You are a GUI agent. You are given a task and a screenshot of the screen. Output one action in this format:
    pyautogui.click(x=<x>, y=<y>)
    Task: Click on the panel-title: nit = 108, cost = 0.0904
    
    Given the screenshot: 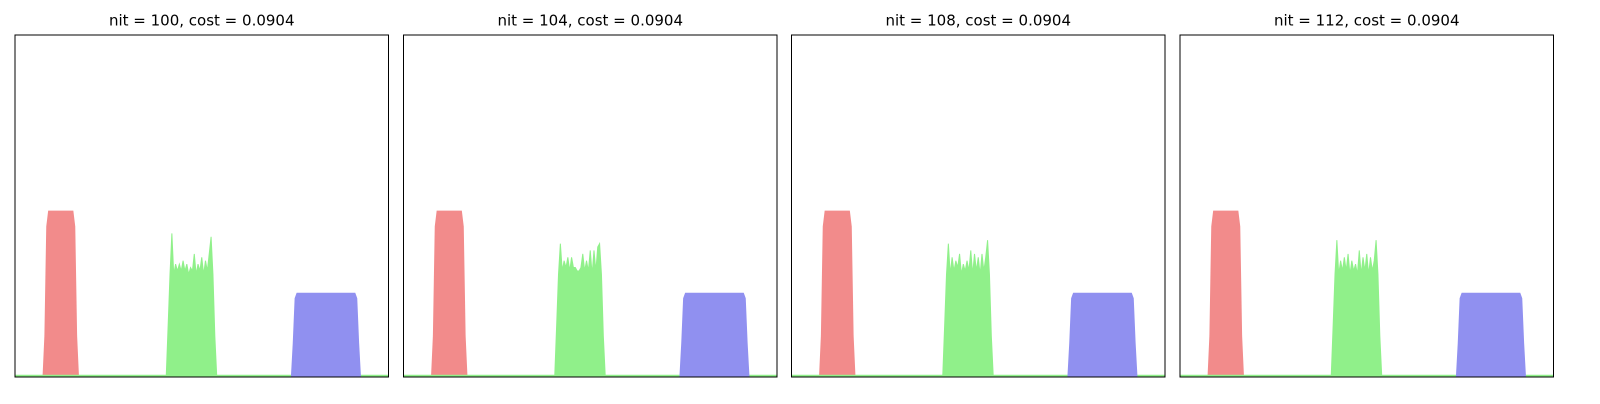 What is the action you would take?
    pyautogui.click(x=978, y=21)
    